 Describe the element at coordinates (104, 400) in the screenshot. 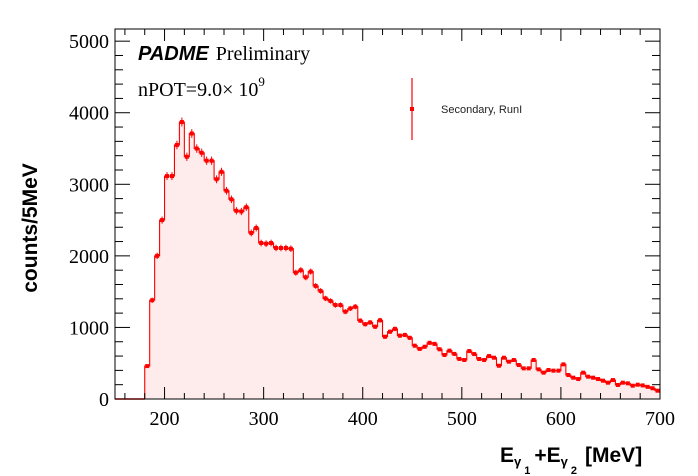

I see `y-tick-label: 0` at that location.